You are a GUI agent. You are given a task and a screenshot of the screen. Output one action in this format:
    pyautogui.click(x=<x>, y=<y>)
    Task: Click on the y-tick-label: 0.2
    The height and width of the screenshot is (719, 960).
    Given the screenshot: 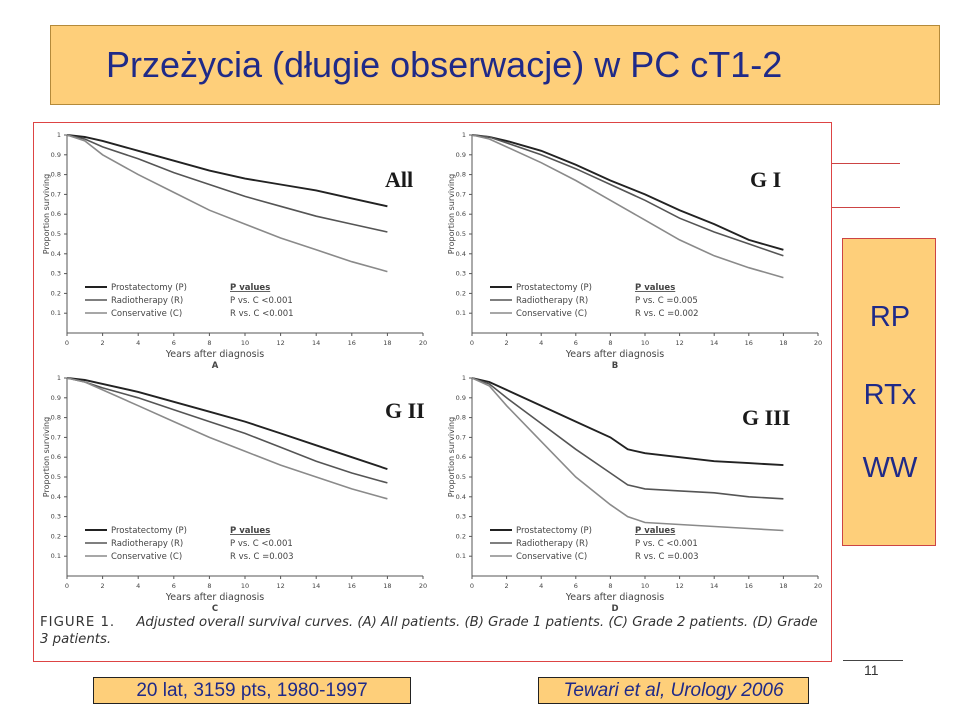 What is the action you would take?
    pyautogui.click(x=461, y=536)
    